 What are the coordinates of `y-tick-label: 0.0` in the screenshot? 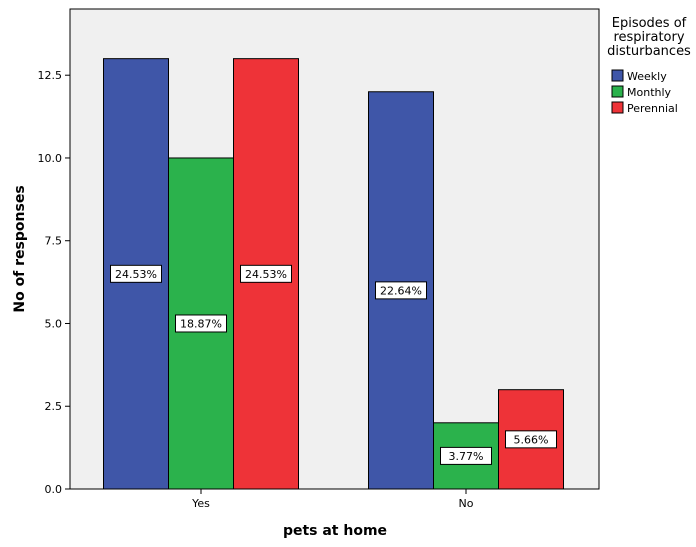 It's located at (54, 489).